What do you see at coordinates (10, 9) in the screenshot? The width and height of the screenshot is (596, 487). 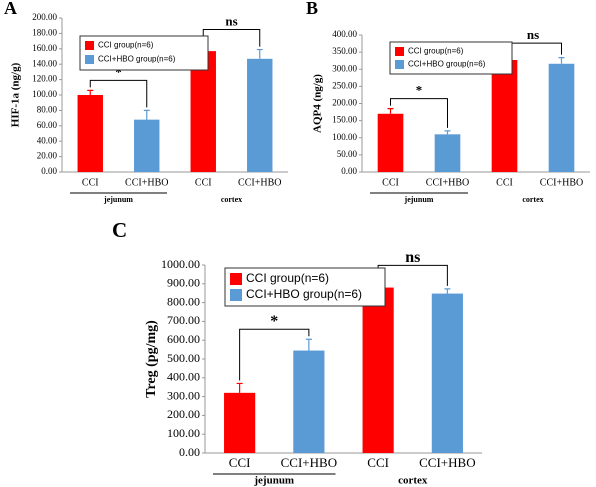 I see `panel-label: A` at bounding box center [10, 9].